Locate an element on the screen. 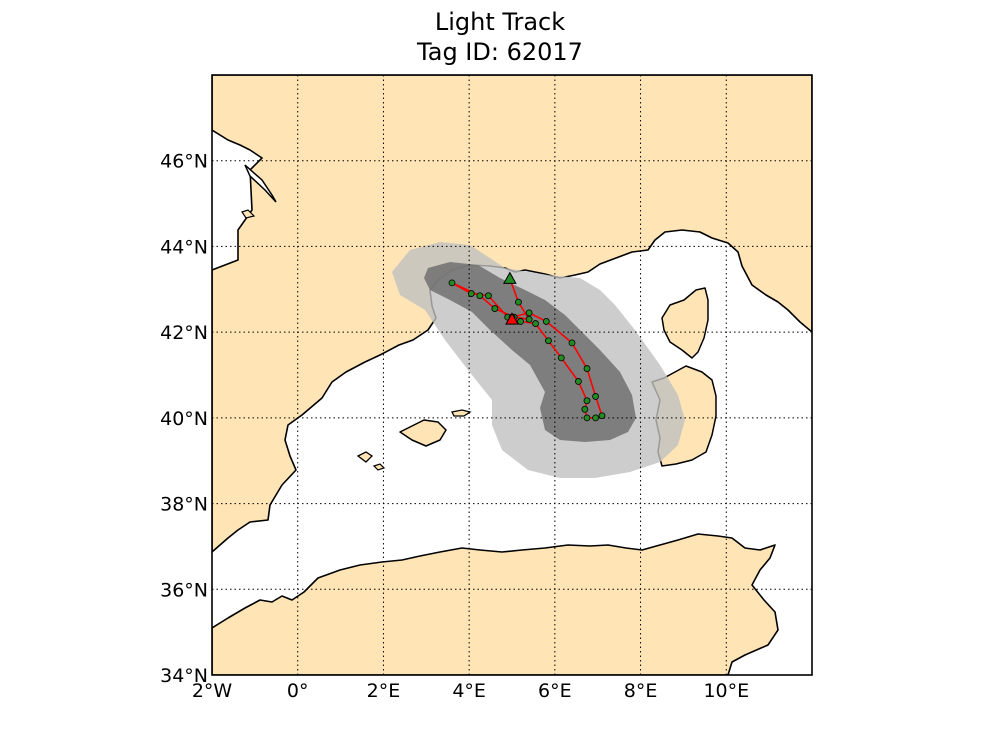 The width and height of the screenshot is (1000, 750). inner-probability-region is located at coordinates (530, 352).